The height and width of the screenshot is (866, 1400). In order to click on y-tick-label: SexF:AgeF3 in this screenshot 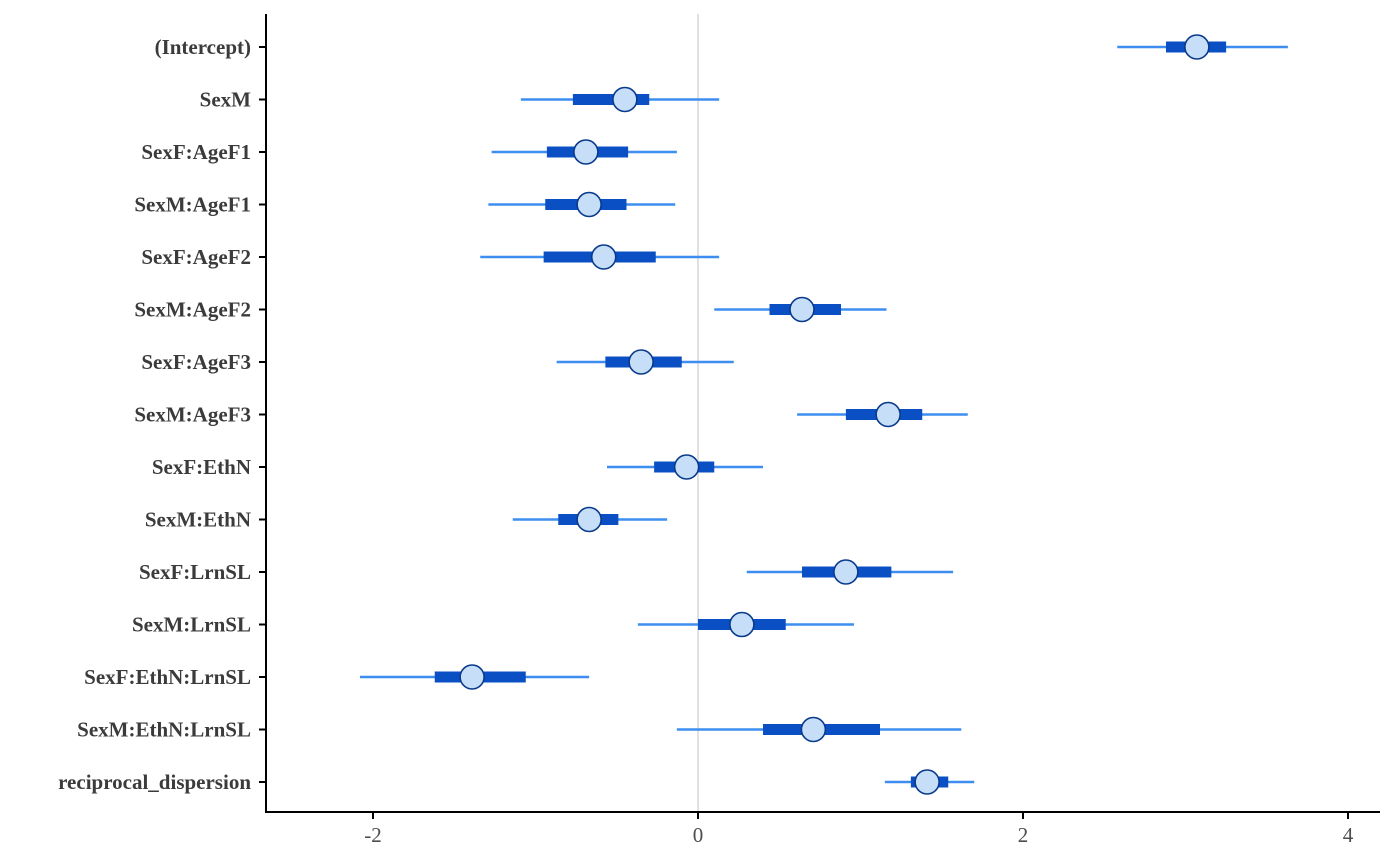, I will do `click(196, 362)`.